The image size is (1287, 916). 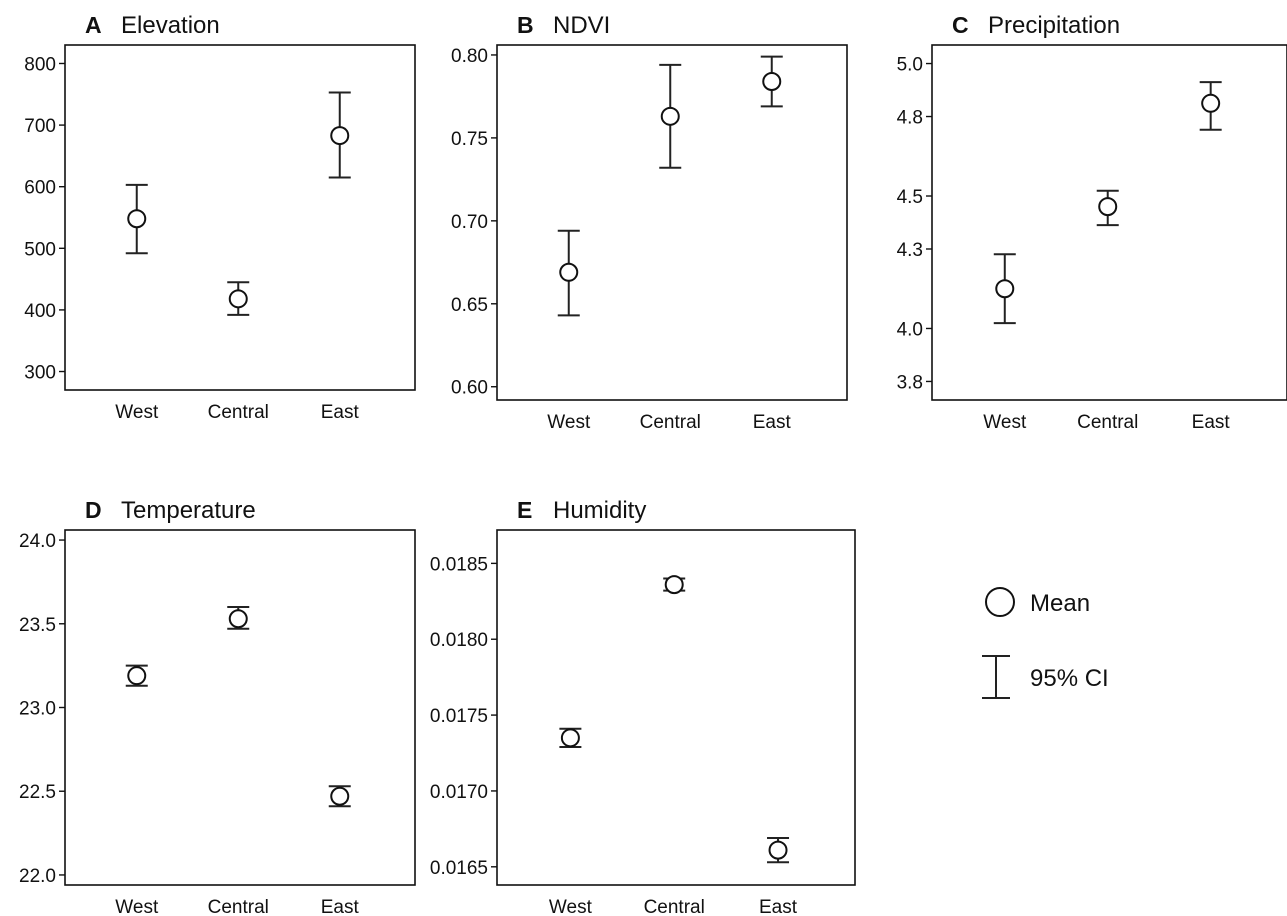 What do you see at coordinates (469, 139) in the screenshot?
I see `panel-b-ytick-label-3: 0.75` at bounding box center [469, 139].